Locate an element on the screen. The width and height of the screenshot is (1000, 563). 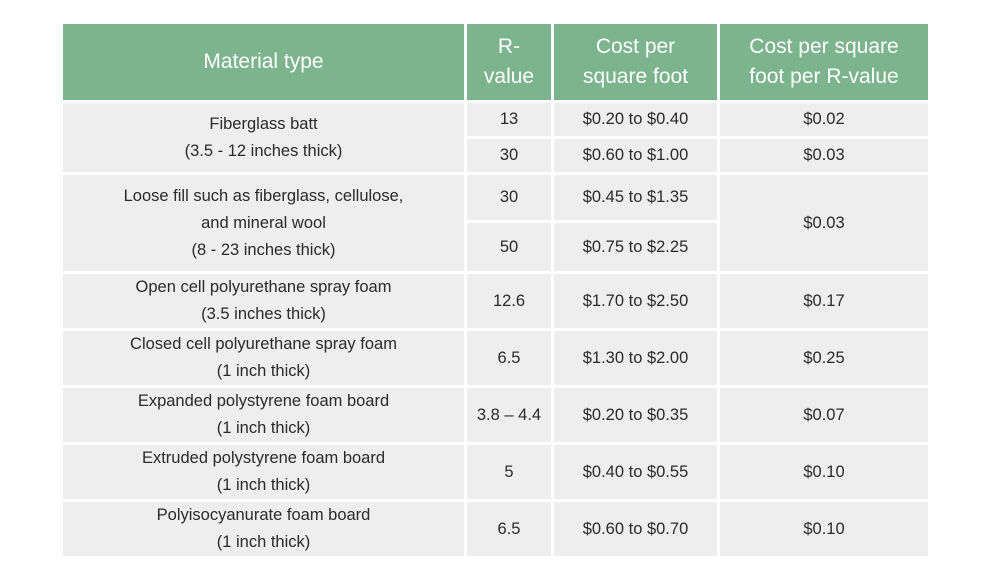
cost-per-r-cell: $0.02 is located at coordinates (824, 119).